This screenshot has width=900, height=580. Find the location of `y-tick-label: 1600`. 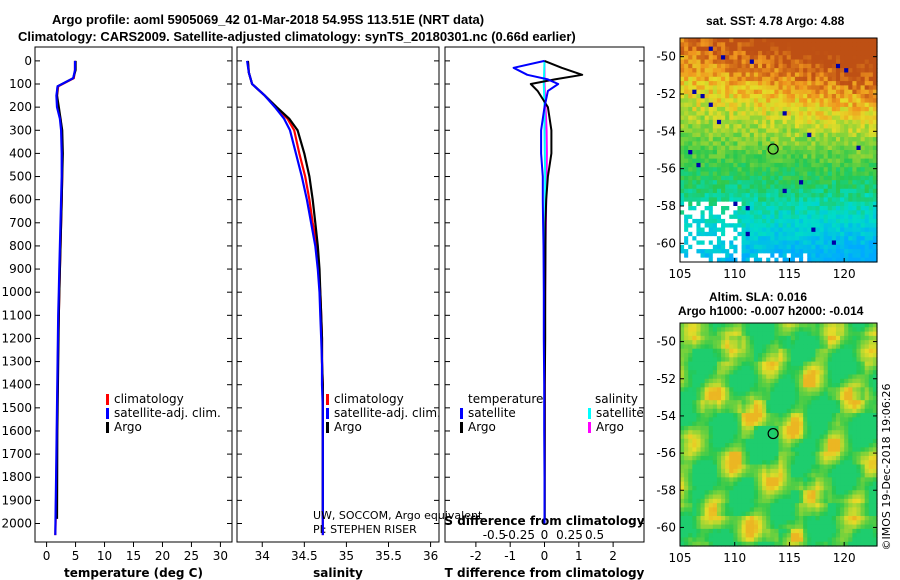

y-tick-label: 1600 is located at coordinates (16, 431).